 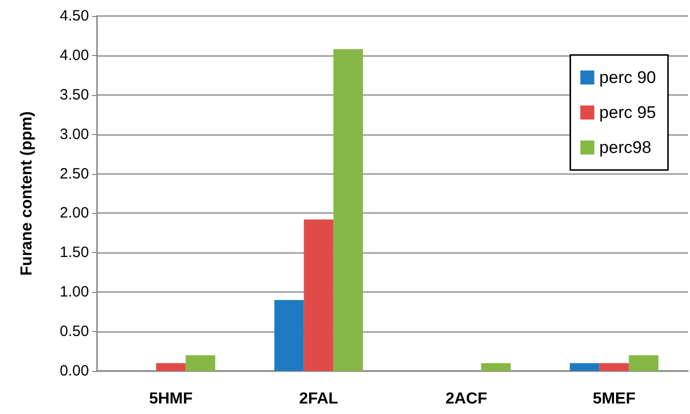 What do you see at coordinates (74, 173) in the screenshot?
I see `y-tick-label: 2.50` at bounding box center [74, 173].